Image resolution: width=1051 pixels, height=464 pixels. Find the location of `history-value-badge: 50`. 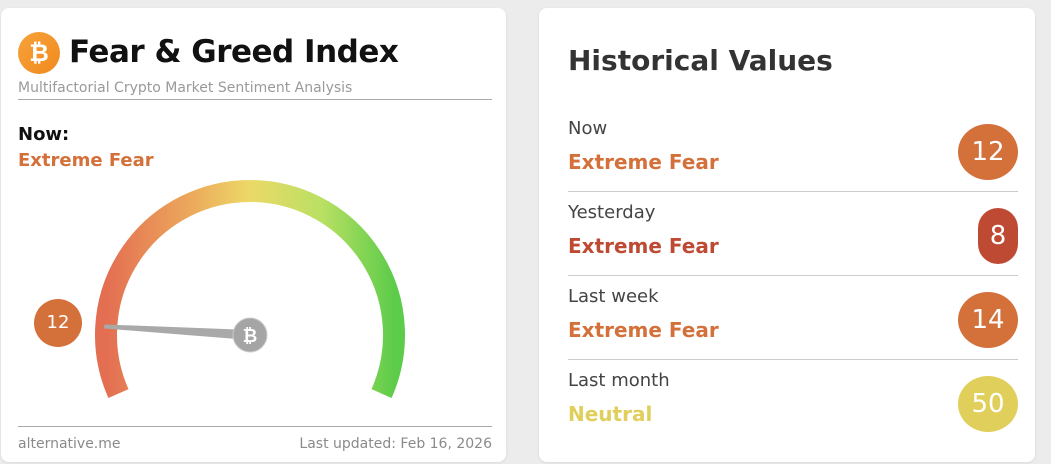

history-value-badge: 50 is located at coordinates (988, 404).